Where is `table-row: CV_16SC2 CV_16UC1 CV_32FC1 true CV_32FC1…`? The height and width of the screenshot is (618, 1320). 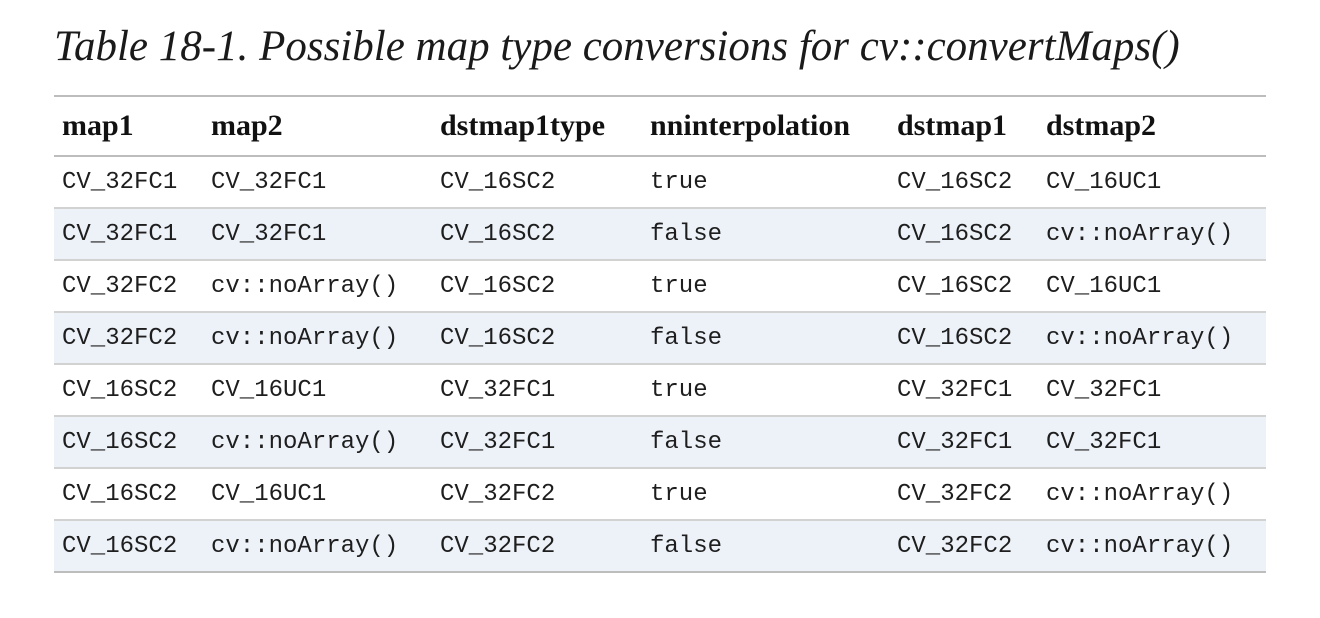 table-row: CV_16SC2 CV_16UC1 CV_32FC1 true CV_32FC1… is located at coordinates (660, 390).